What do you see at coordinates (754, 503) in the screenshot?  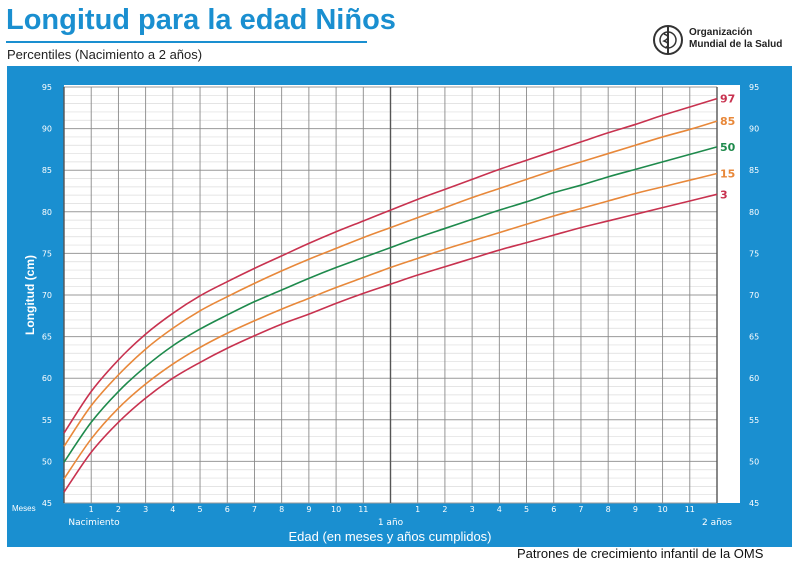 I see `y-tick-right: 45` at bounding box center [754, 503].